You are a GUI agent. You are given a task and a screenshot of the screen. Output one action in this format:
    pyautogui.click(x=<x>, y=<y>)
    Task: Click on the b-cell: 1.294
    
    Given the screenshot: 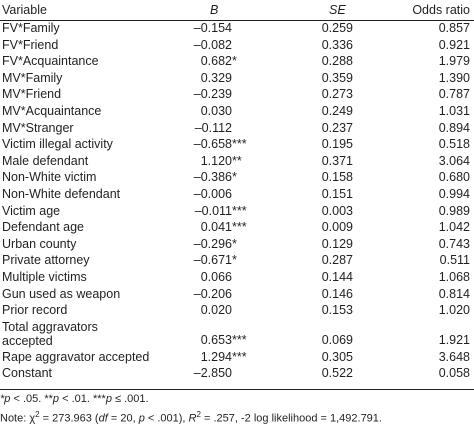 What is the action you would take?
    pyautogui.click(x=216, y=356)
    